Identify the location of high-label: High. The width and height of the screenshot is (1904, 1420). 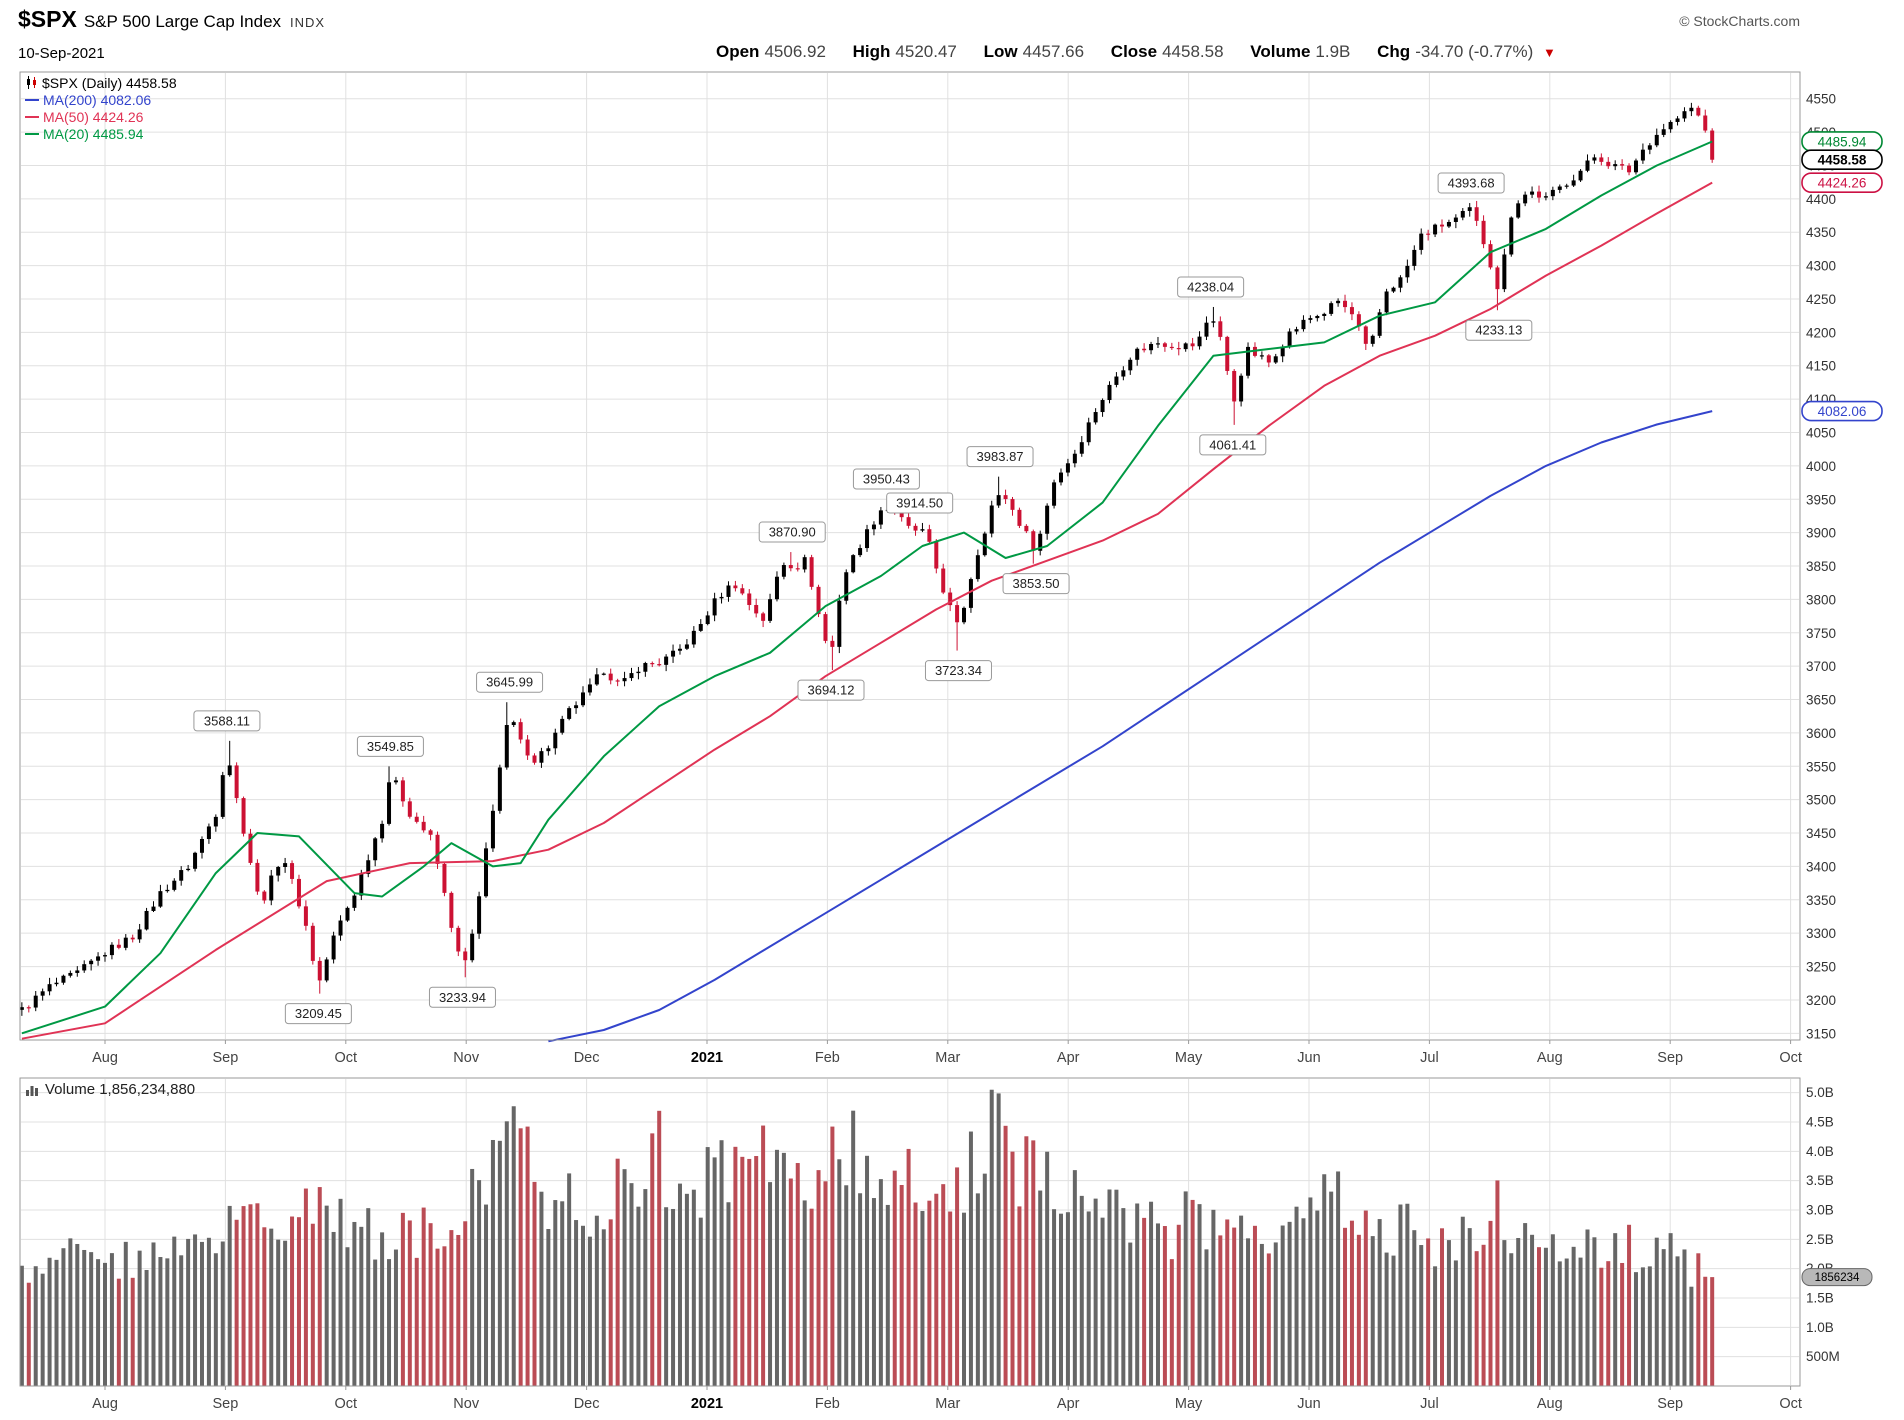
(871, 51).